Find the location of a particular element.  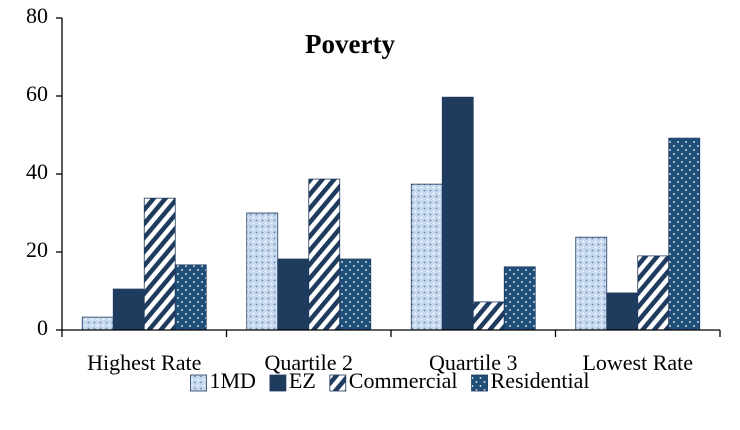

x-tick-label: Highest Rate is located at coordinates (144, 362).